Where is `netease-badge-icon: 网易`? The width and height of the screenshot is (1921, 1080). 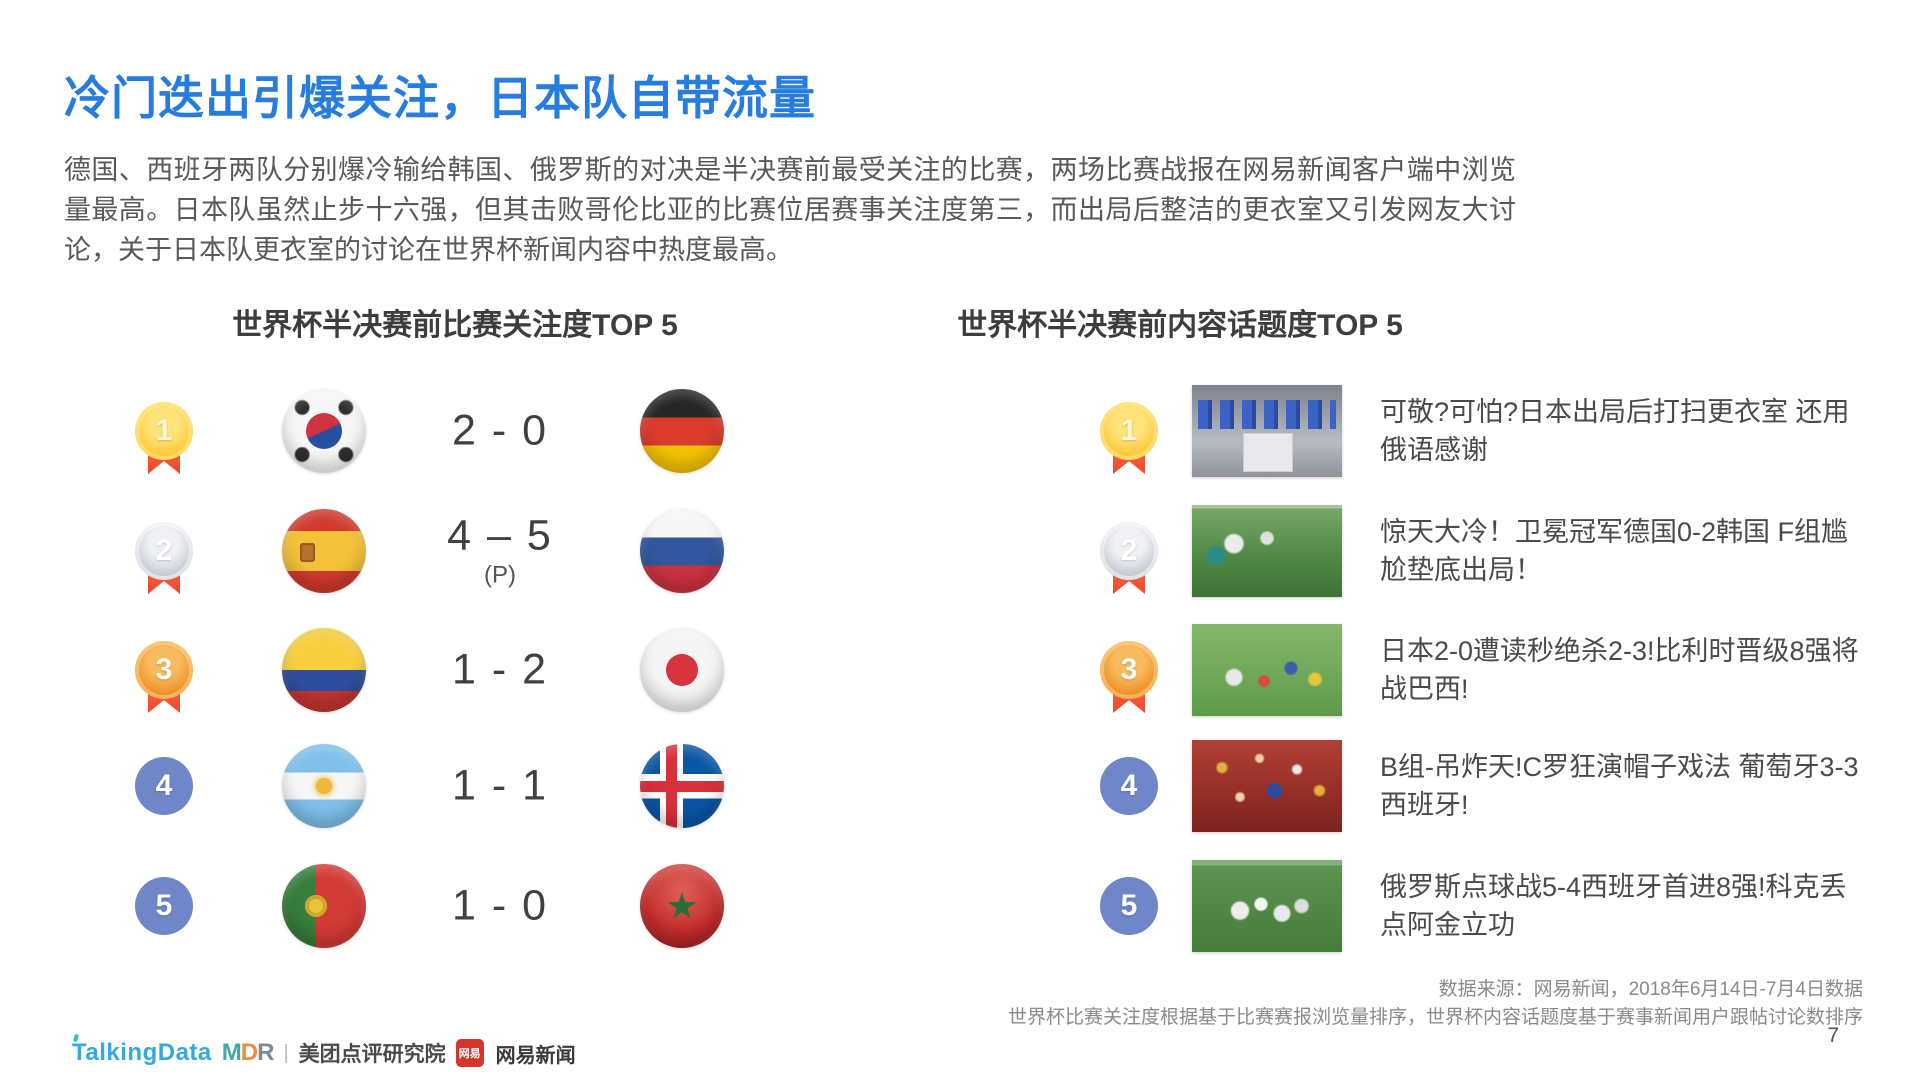
netease-badge-icon: 网易 is located at coordinates (469, 1053).